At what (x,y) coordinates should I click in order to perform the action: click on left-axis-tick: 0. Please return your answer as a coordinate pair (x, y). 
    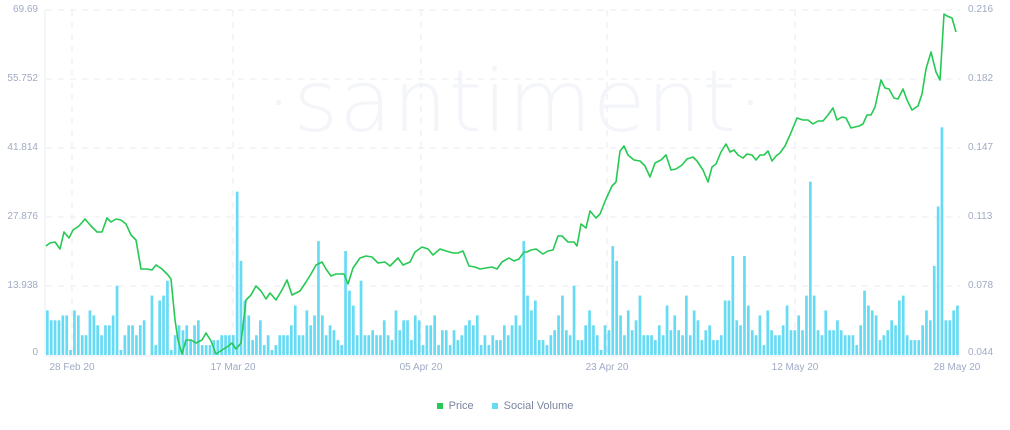
    Looking at the image, I should click on (35, 352).